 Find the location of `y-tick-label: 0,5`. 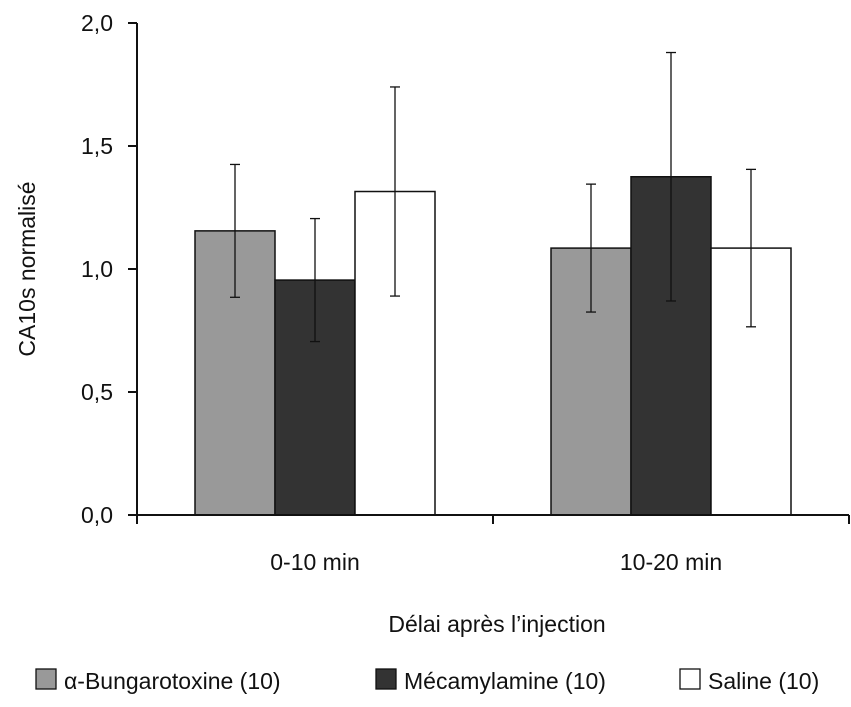

y-tick-label: 0,5 is located at coordinates (97, 392).